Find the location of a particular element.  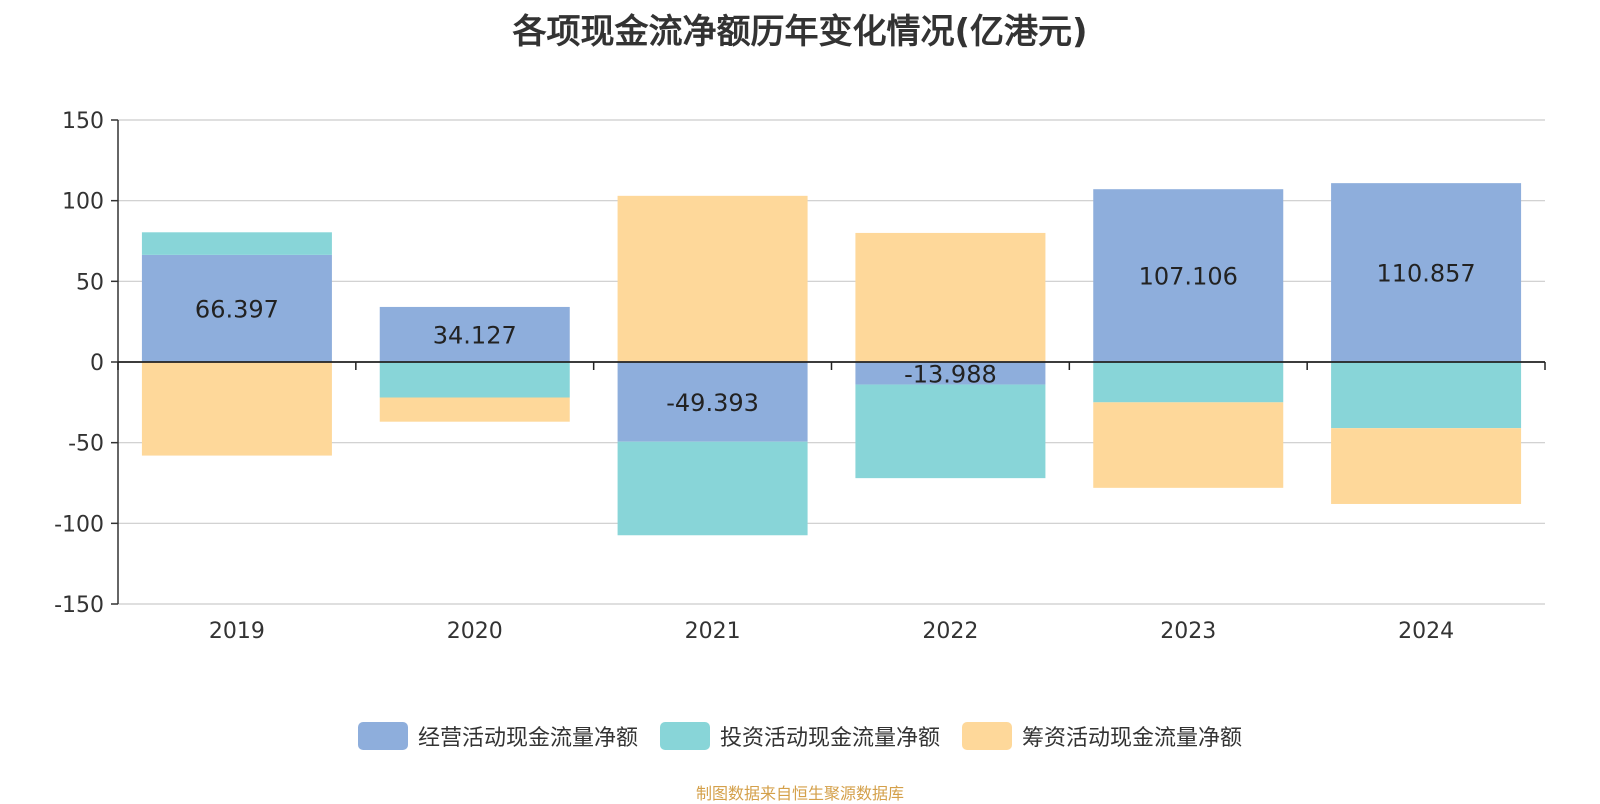

bar-1-2019 is located at coordinates (236, 243).